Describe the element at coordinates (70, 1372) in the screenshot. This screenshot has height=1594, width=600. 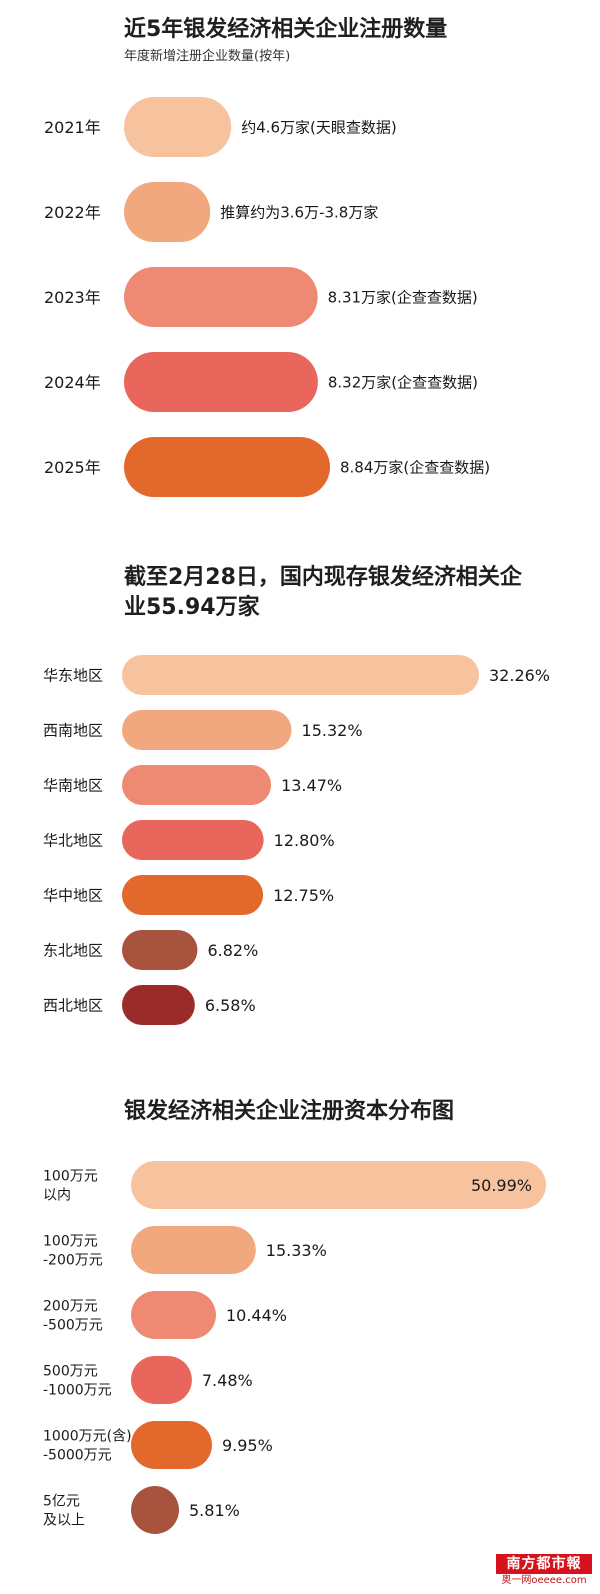
I see `chart3-category-label: 500万元` at that location.